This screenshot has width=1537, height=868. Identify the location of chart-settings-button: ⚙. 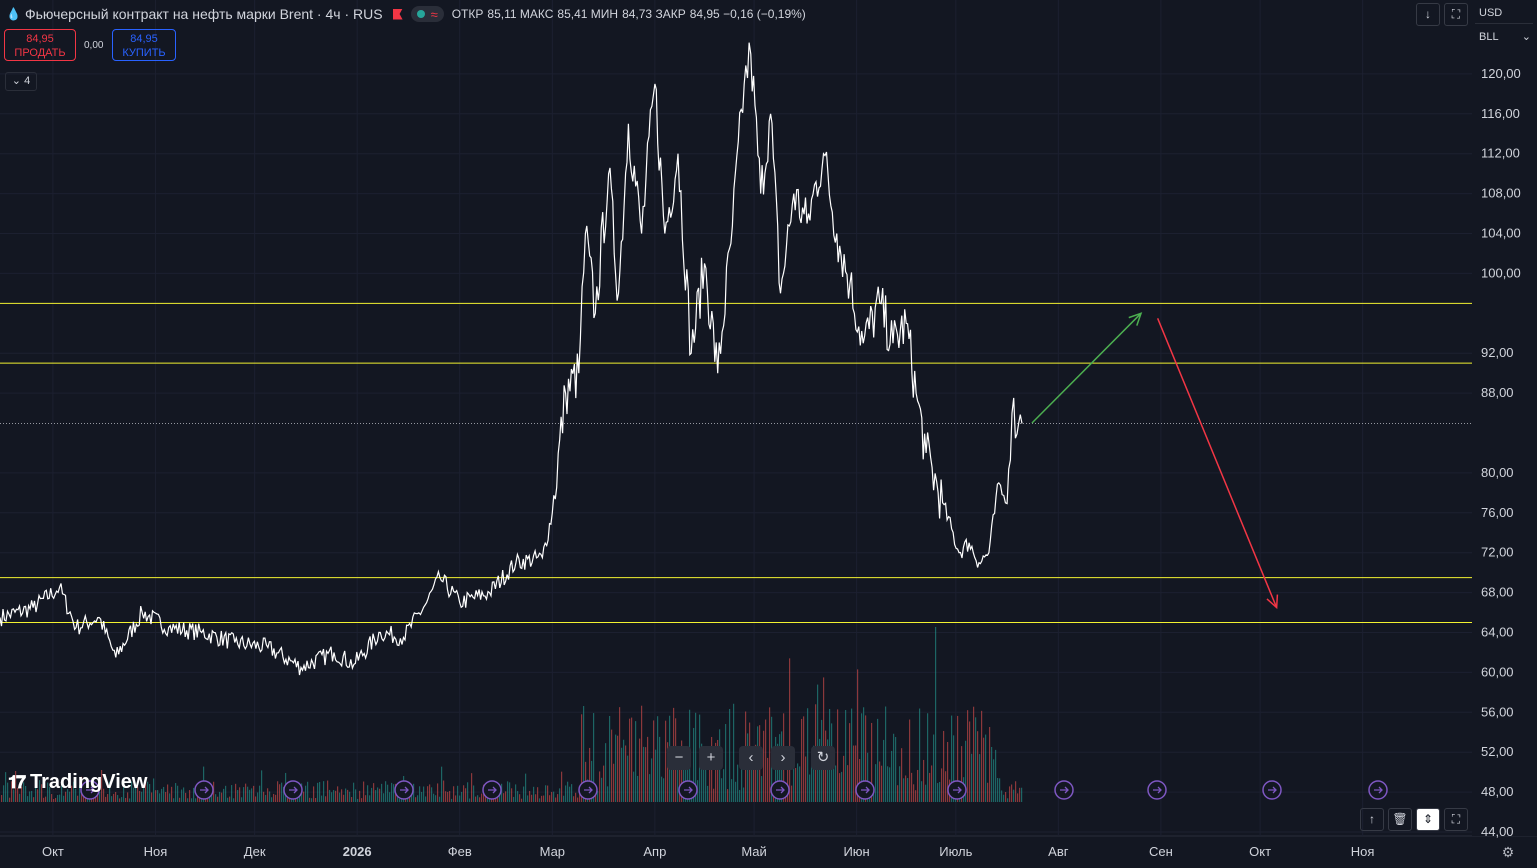
(1508, 852).